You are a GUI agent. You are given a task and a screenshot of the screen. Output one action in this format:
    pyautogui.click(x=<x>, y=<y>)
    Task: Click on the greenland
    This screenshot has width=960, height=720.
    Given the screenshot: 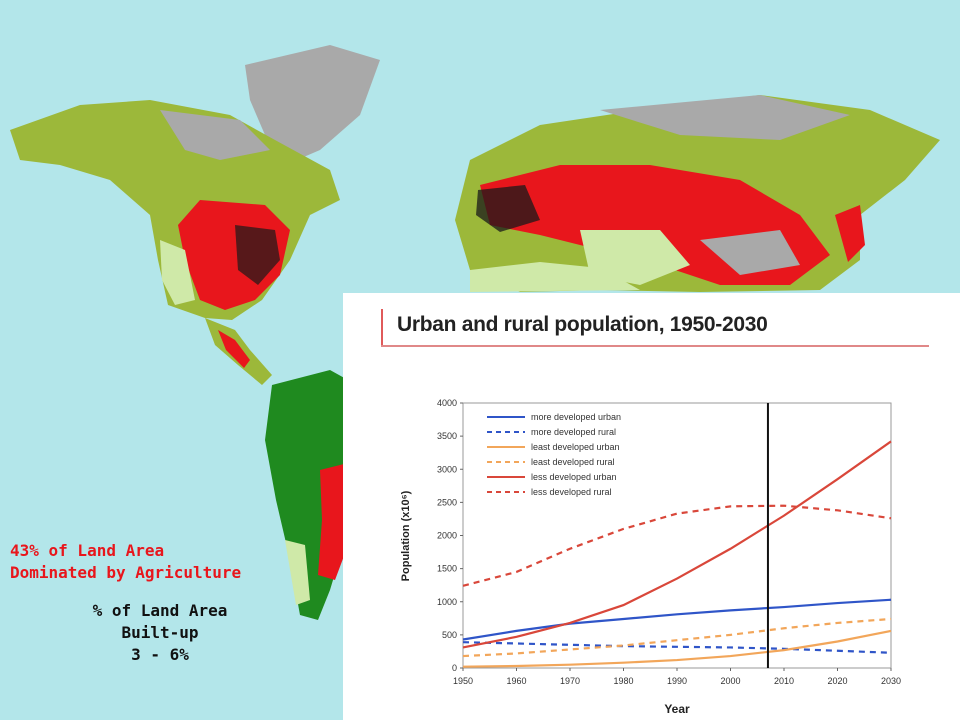 What is the action you would take?
    pyautogui.click(x=312, y=105)
    